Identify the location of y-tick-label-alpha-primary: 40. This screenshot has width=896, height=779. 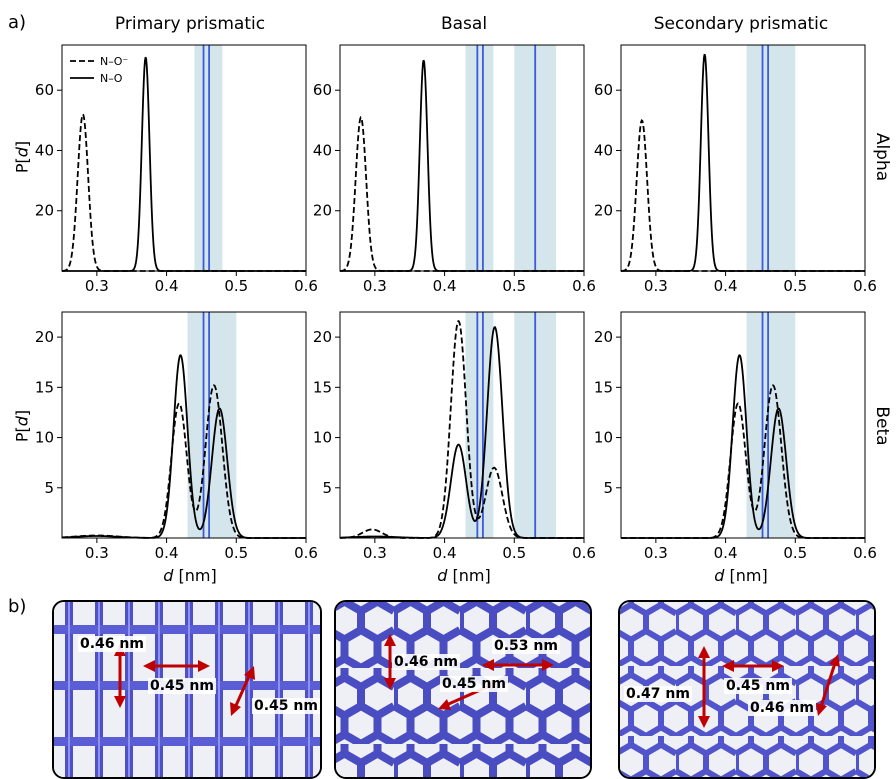
(44, 150).